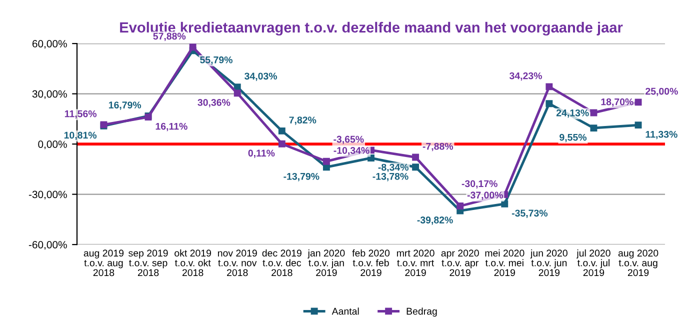  What do you see at coordinates (638, 263) in the screenshot?
I see `x-tick-label: aug 2020 t.o.v. aug 2019` at bounding box center [638, 263].